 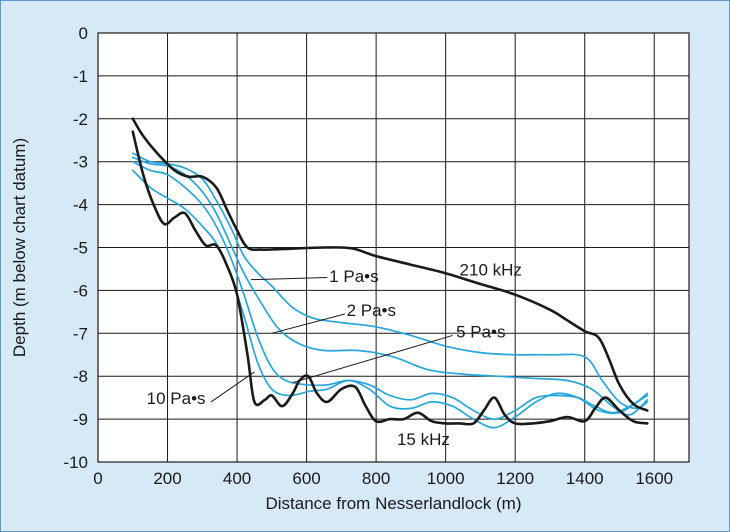 What do you see at coordinates (80, 419) in the screenshot?
I see `y-tick-label: -9` at bounding box center [80, 419].